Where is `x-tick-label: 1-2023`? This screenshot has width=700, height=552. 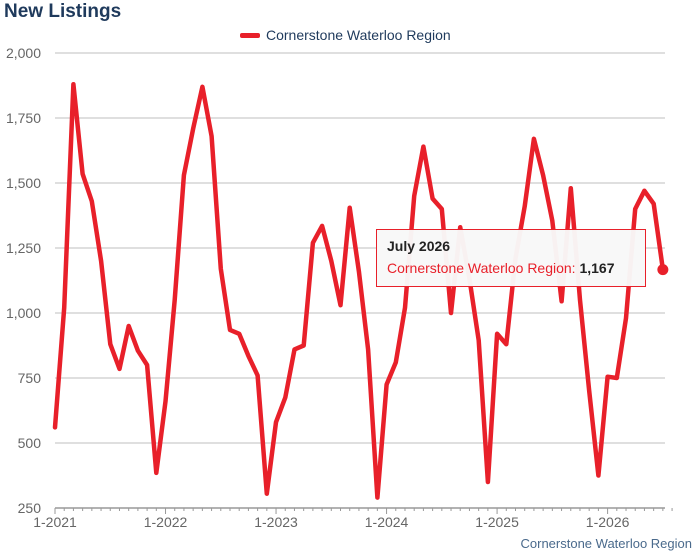
x-tick-label: 1-2023 is located at coordinates (276, 522).